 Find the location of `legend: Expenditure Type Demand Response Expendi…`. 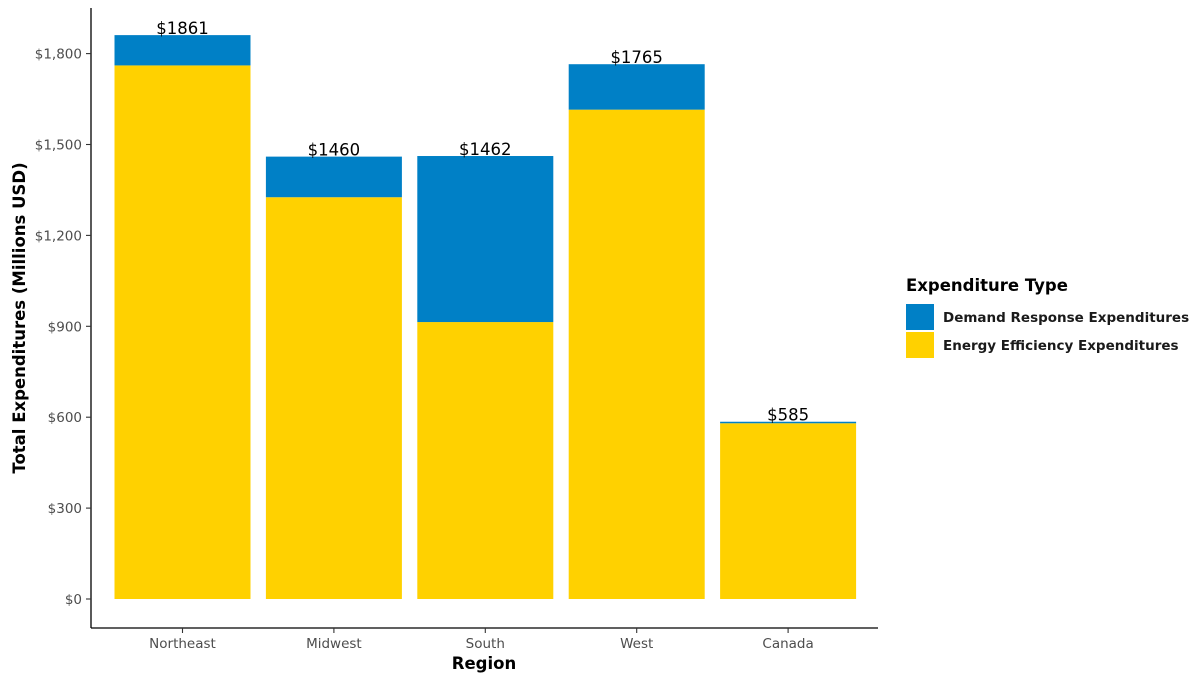

legend: Expenditure Type Demand Response Expendi… is located at coordinates (1047, 317).